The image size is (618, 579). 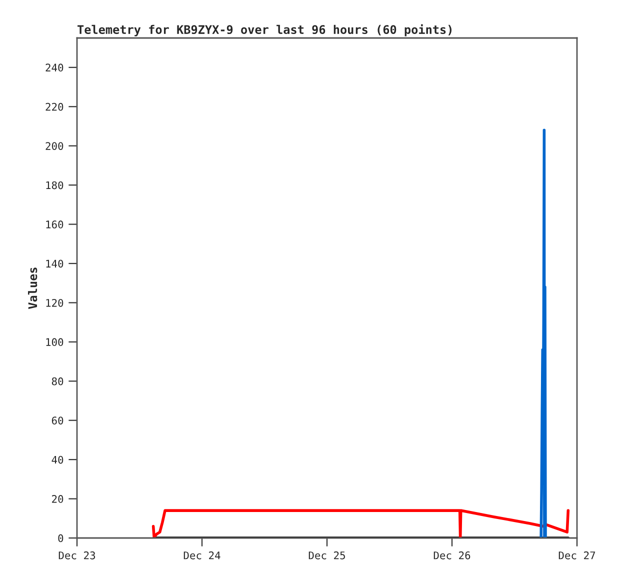 What do you see at coordinates (543, 333) in the screenshot?
I see `line-series` at bounding box center [543, 333].